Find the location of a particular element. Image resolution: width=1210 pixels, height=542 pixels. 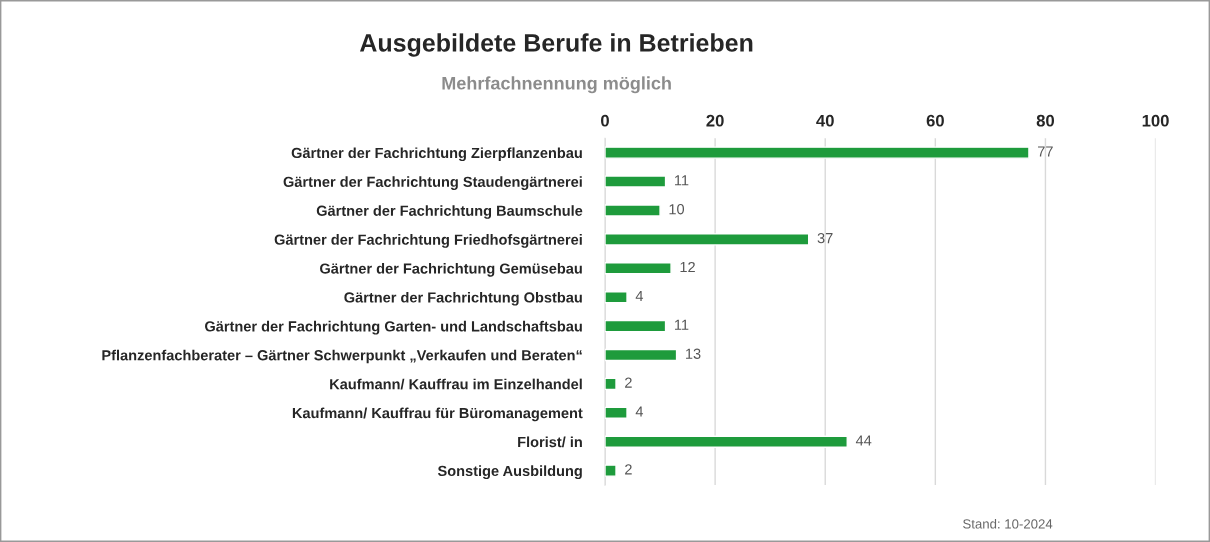

data-label: 13 is located at coordinates (693, 353).